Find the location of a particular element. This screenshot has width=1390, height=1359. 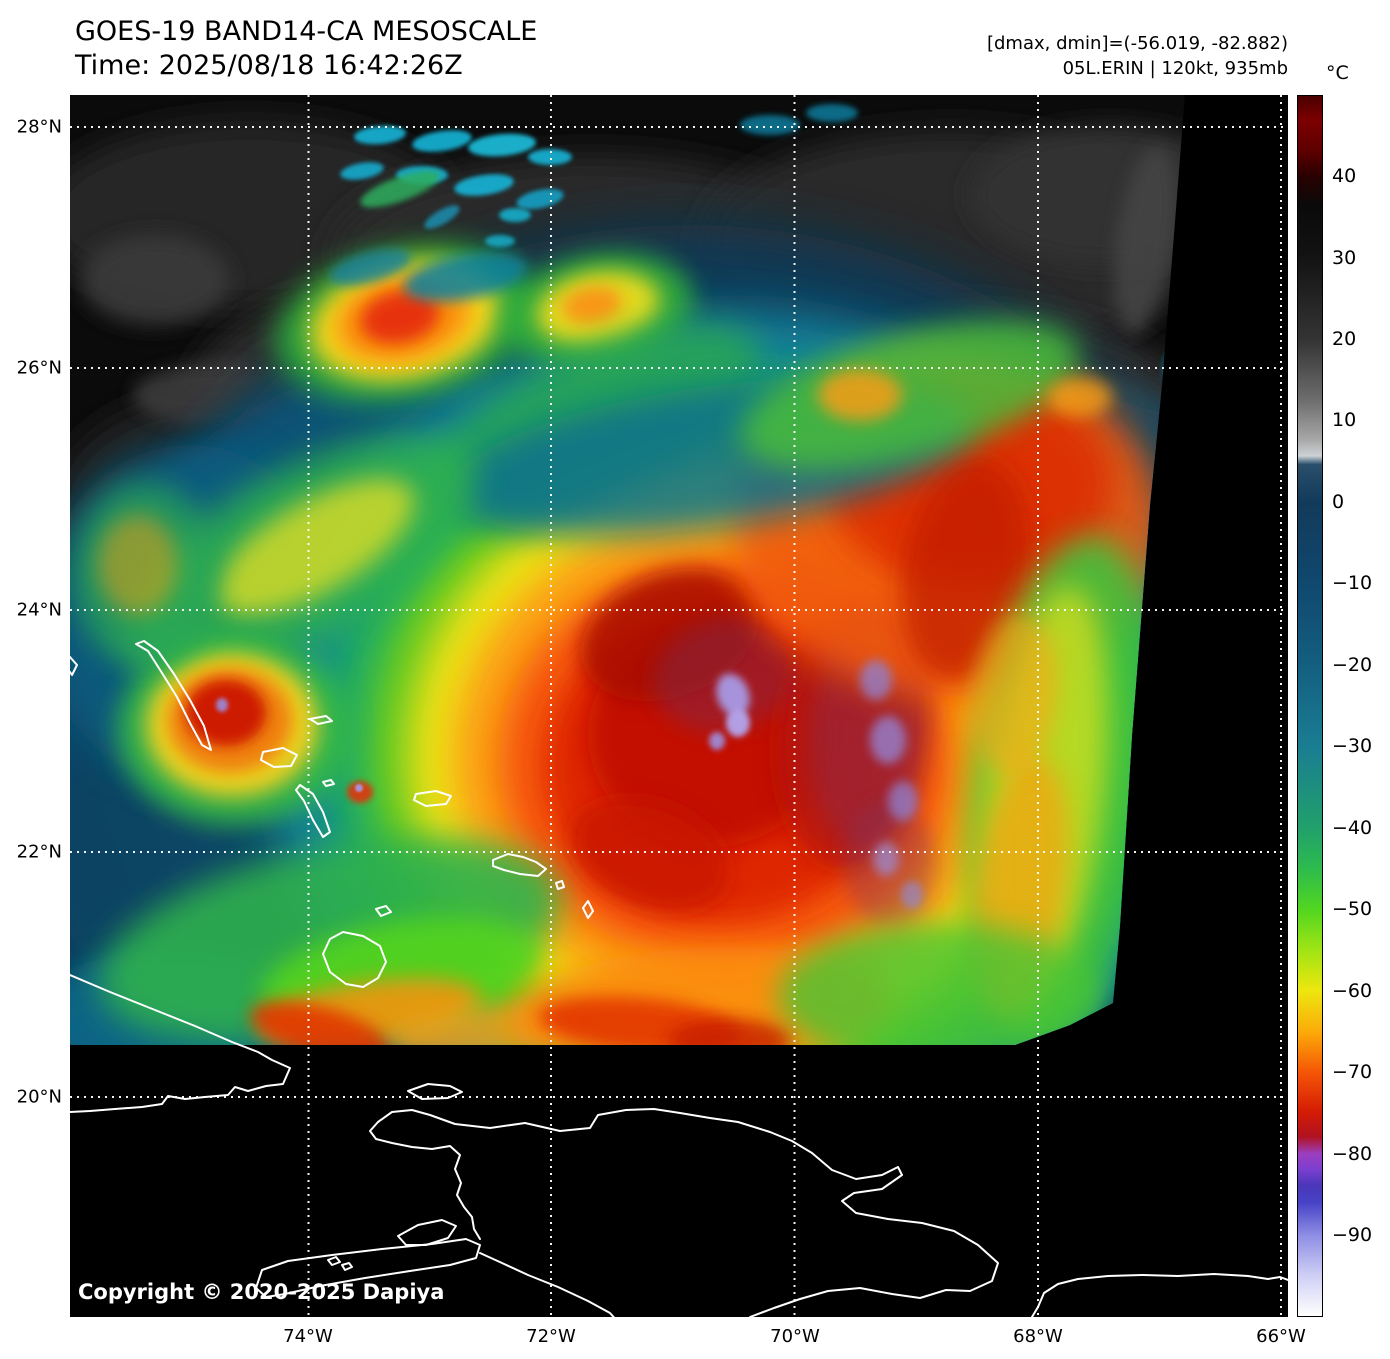

colorbar-tick-label: −20 is located at coordinates (1352, 665).